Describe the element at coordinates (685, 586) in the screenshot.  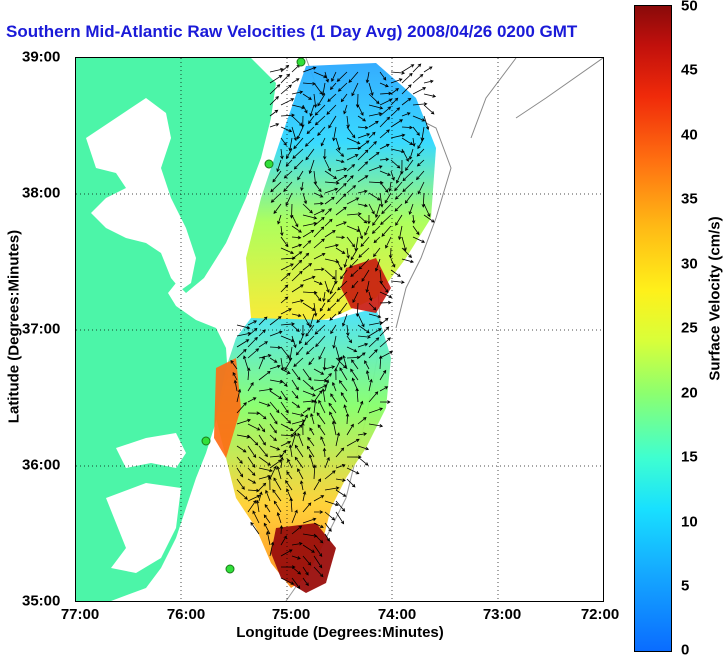
I see `colorbar-tick: 5` at that location.